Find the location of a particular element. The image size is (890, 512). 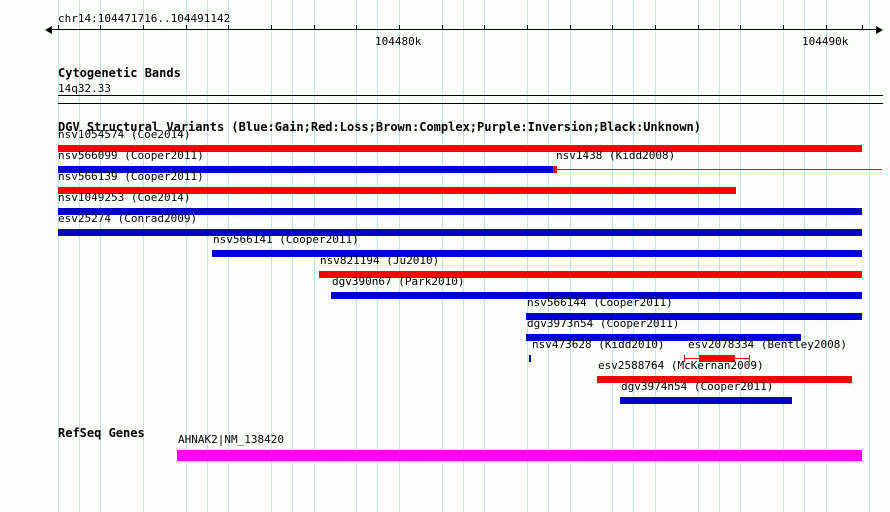

ruler-scroll-right-arrow-icon is located at coordinates (879, 30).